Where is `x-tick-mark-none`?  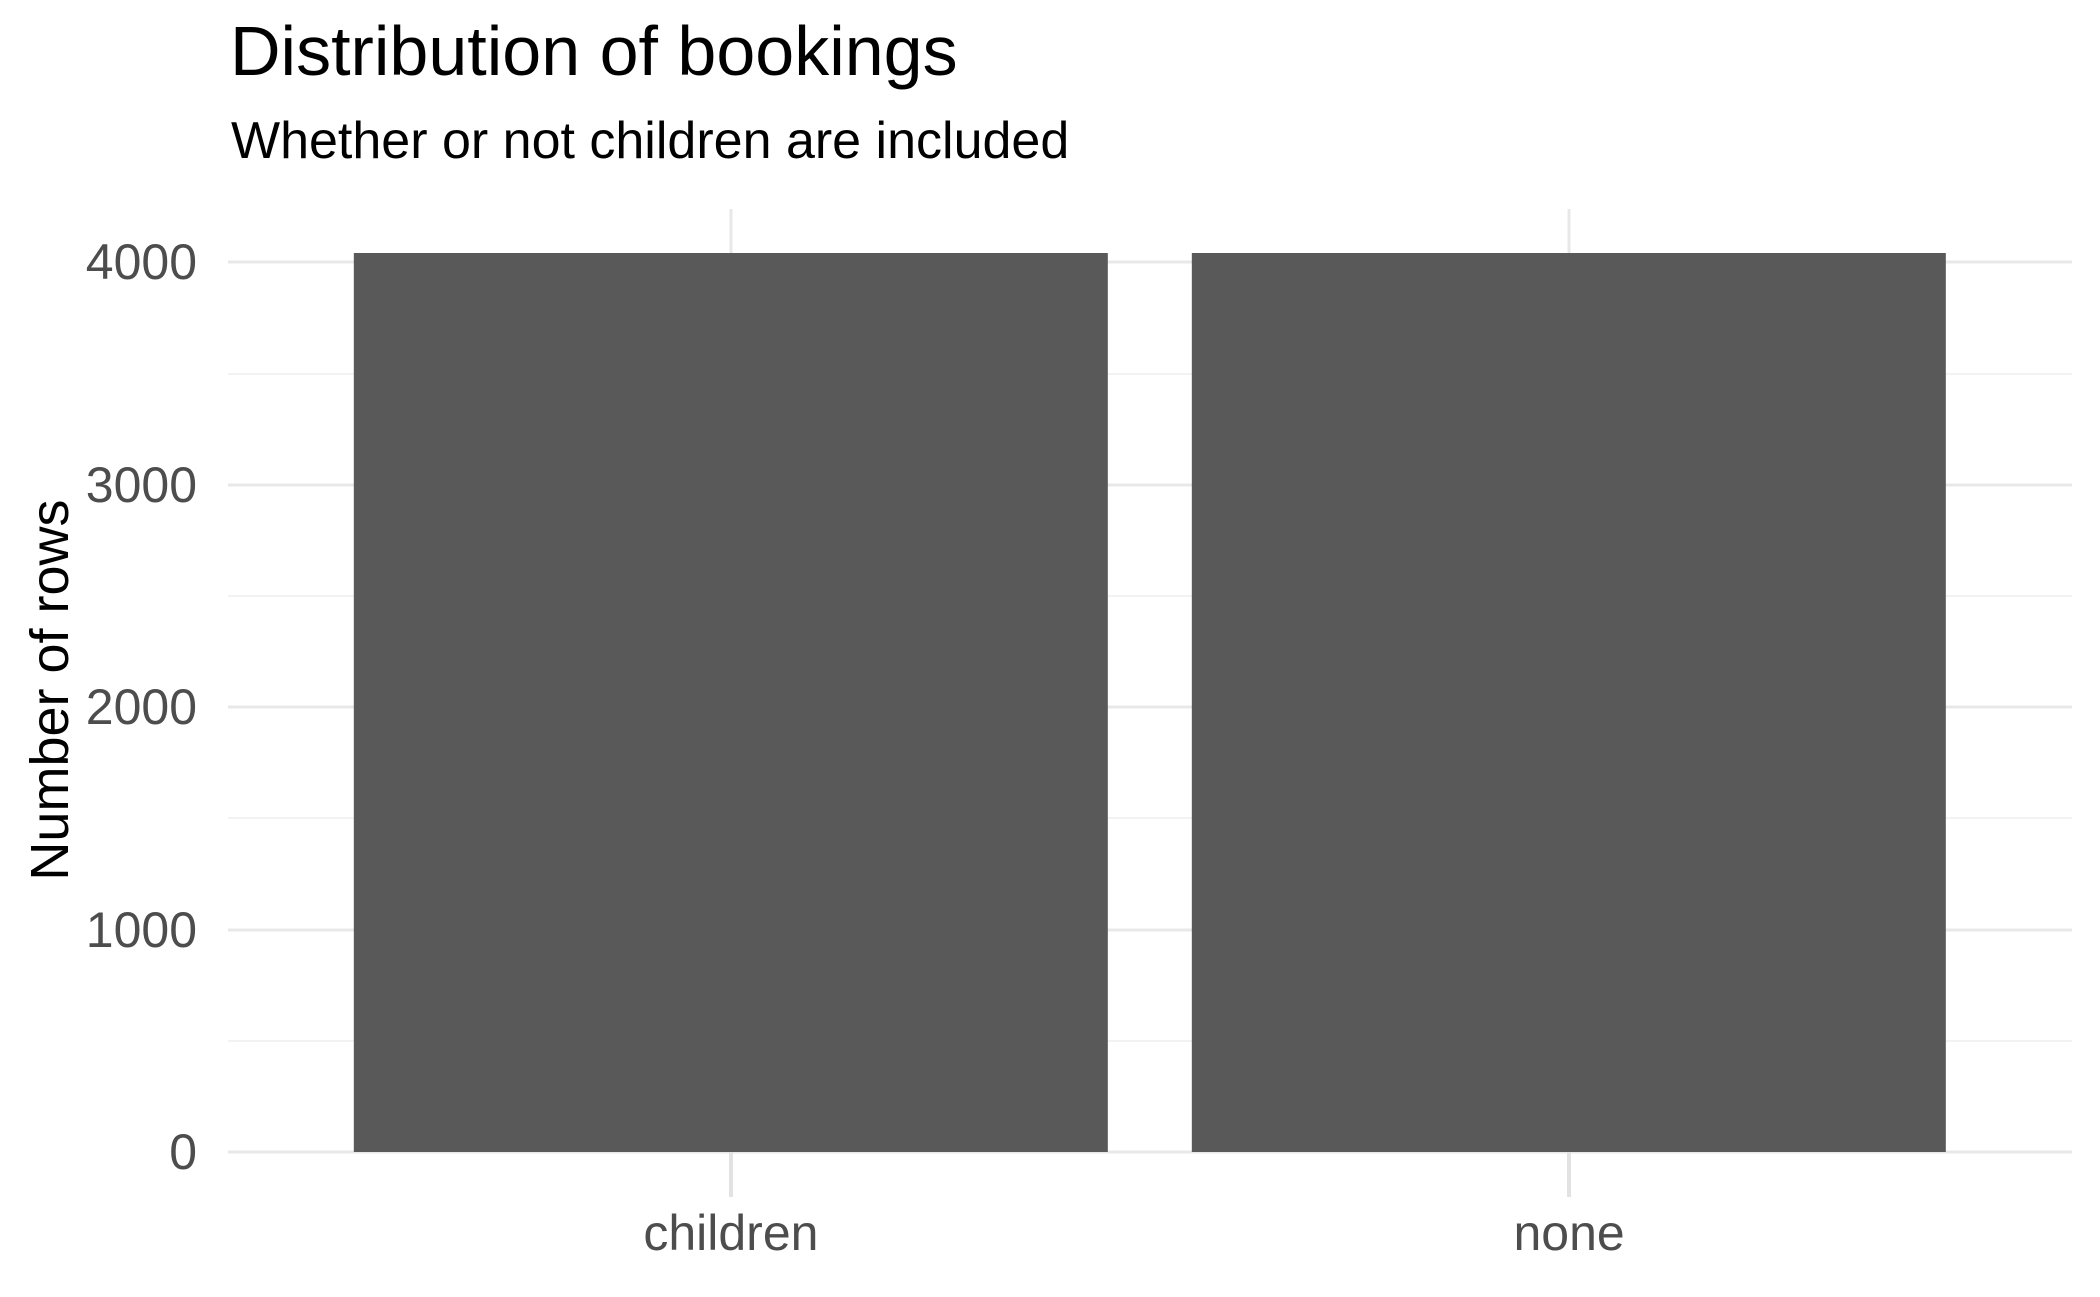 x-tick-mark-none is located at coordinates (1569, 1174).